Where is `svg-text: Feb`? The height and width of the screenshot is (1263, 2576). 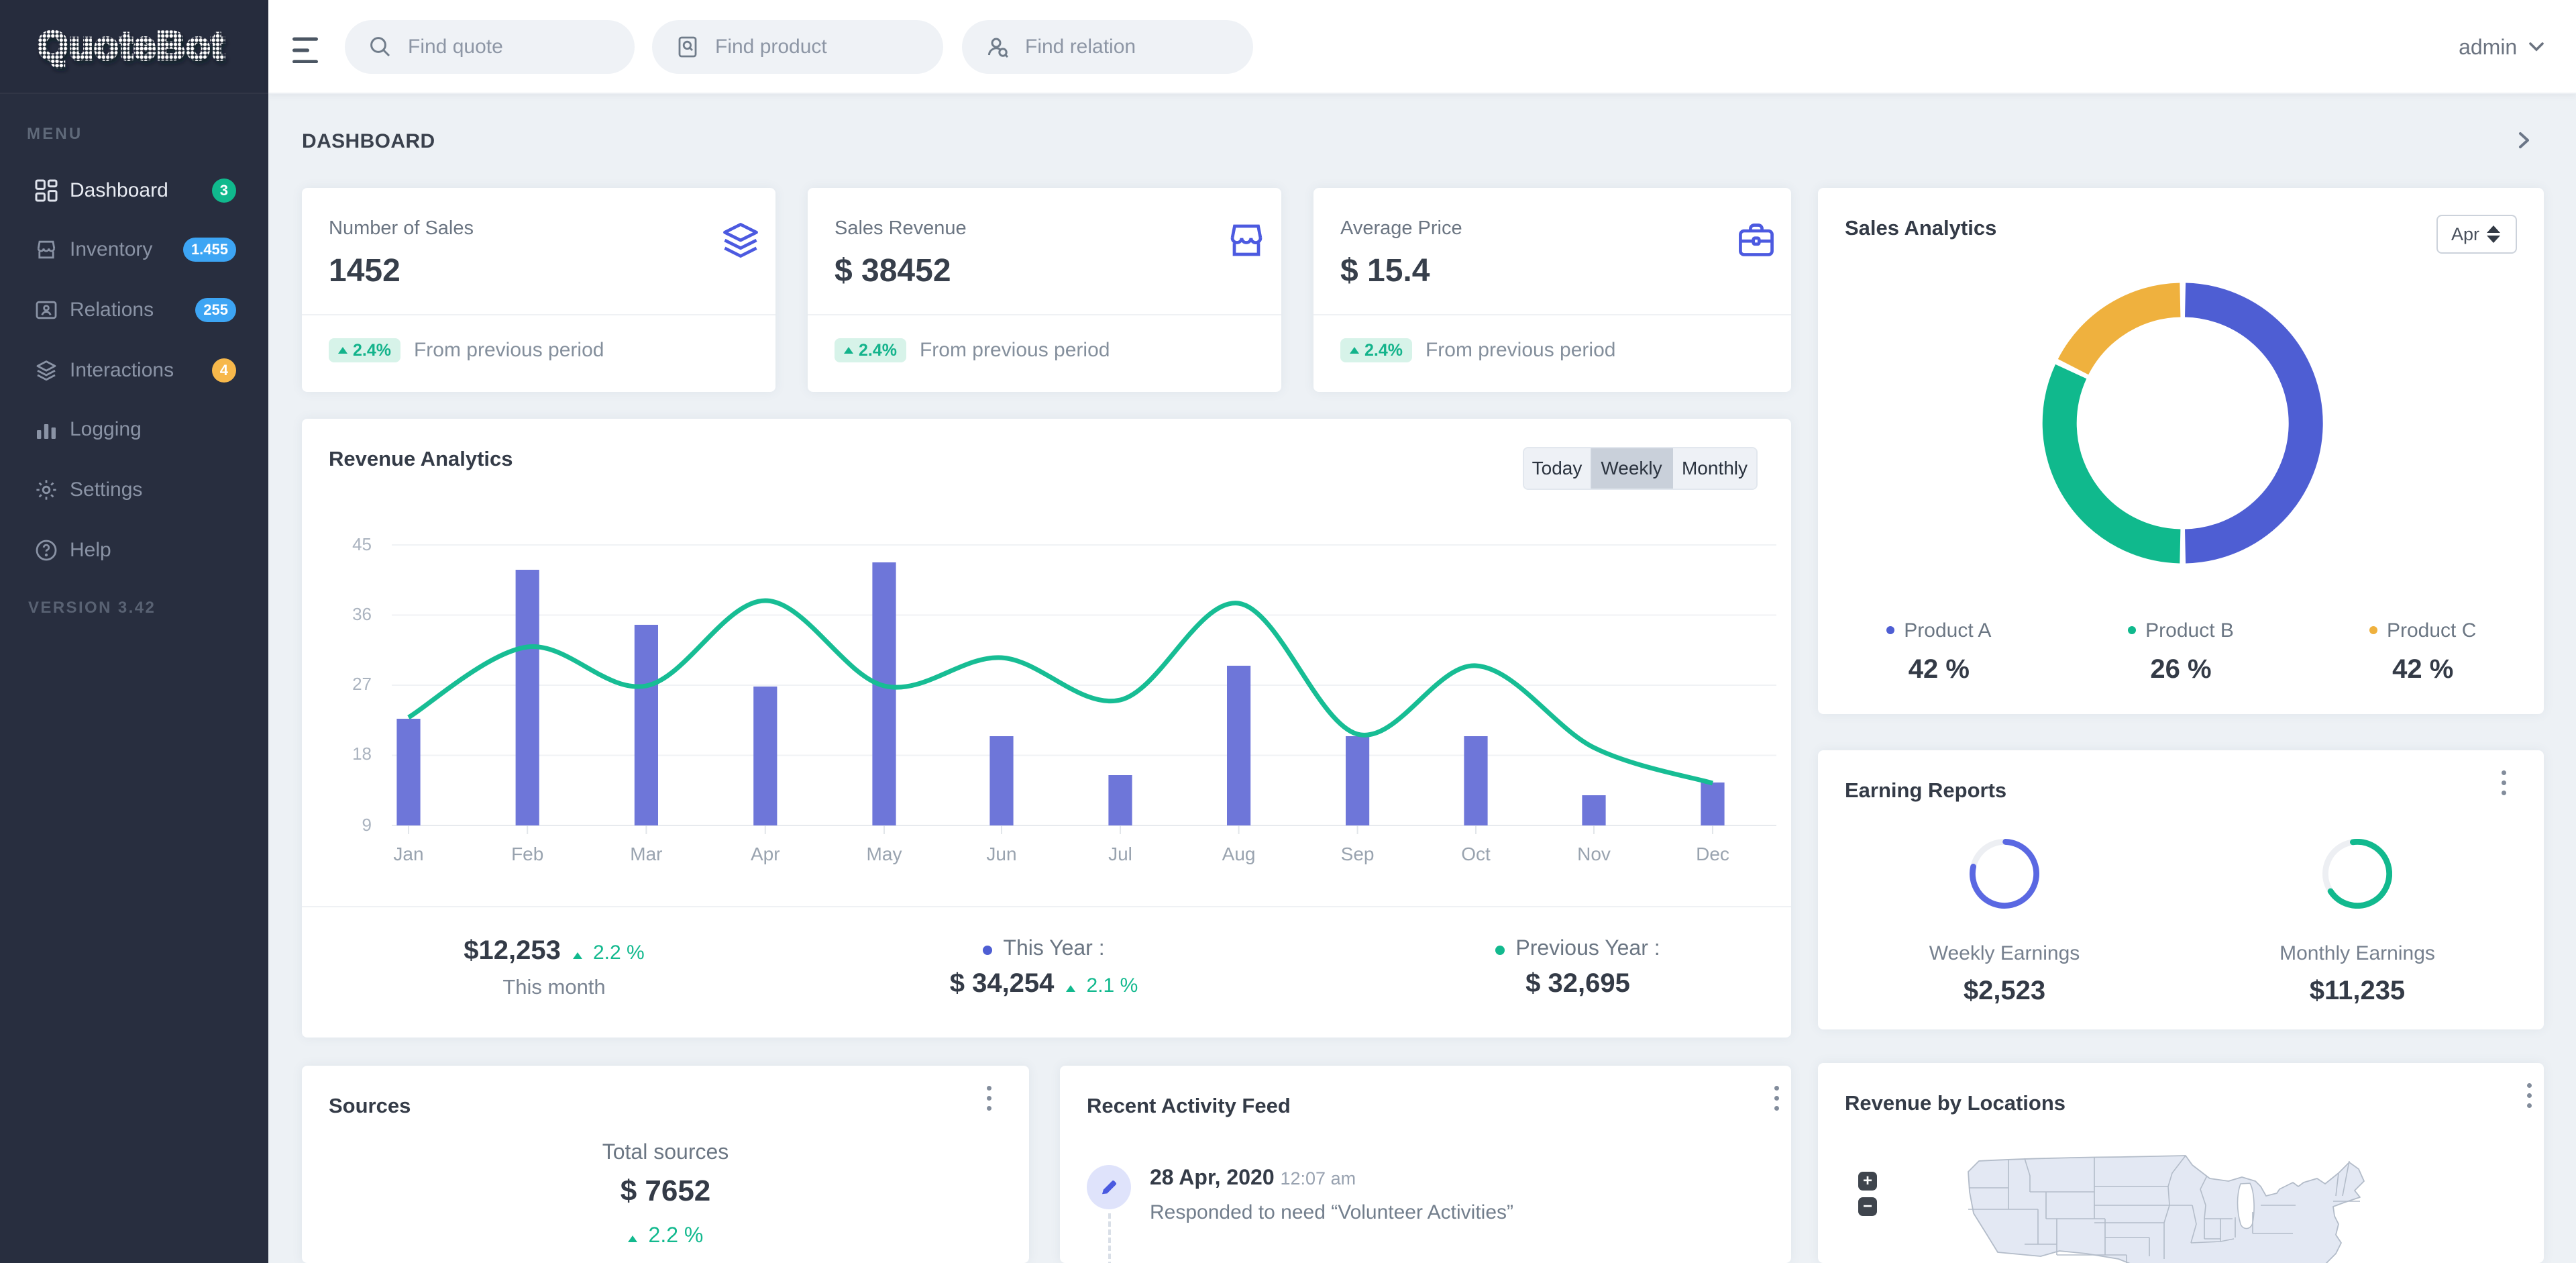 svg-text: Feb is located at coordinates (527, 854).